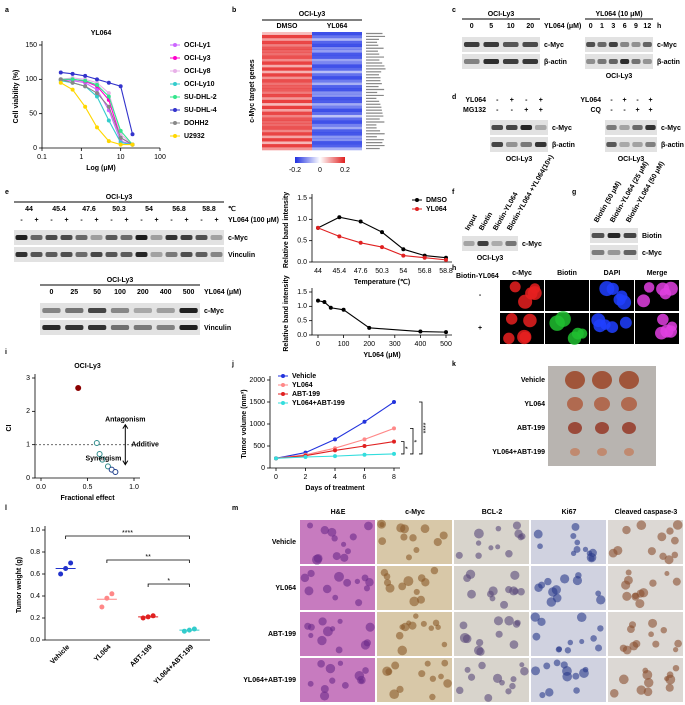 The width and height of the screenshot is (685, 705). I want to click on x-tick-label: 400, so click(421, 344).